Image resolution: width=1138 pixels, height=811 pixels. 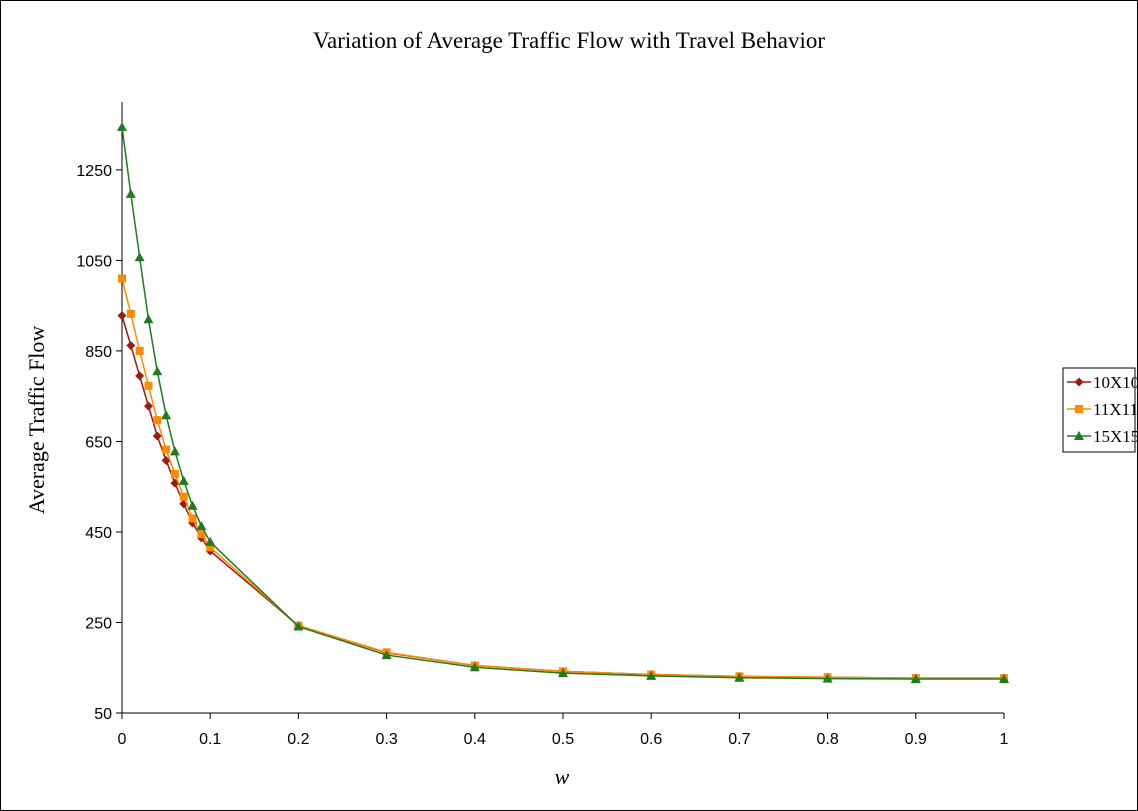 I want to click on x-tick-label: 0.4, so click(x=475, y=739).